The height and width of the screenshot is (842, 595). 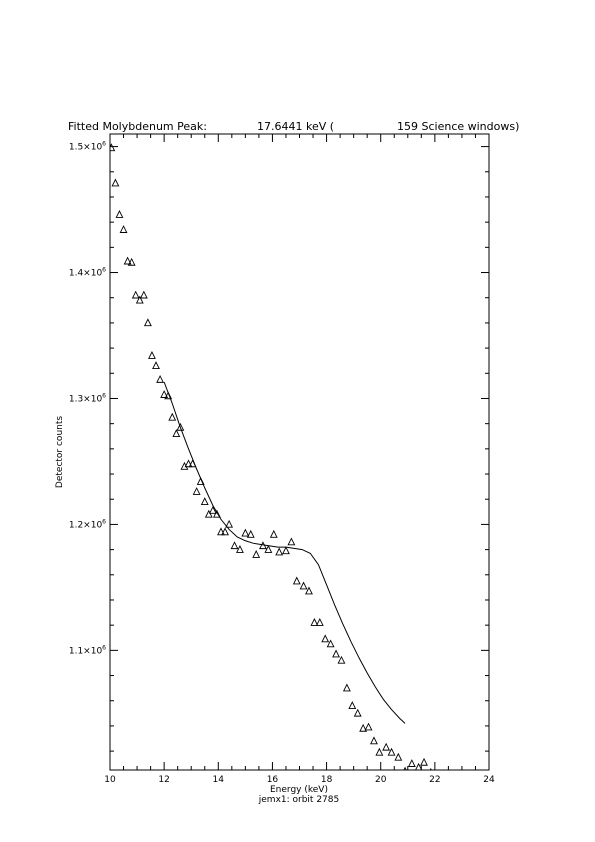 I want to click on chart-subtitle: jemx1: orbit 2785, so click(x=298, y=800).